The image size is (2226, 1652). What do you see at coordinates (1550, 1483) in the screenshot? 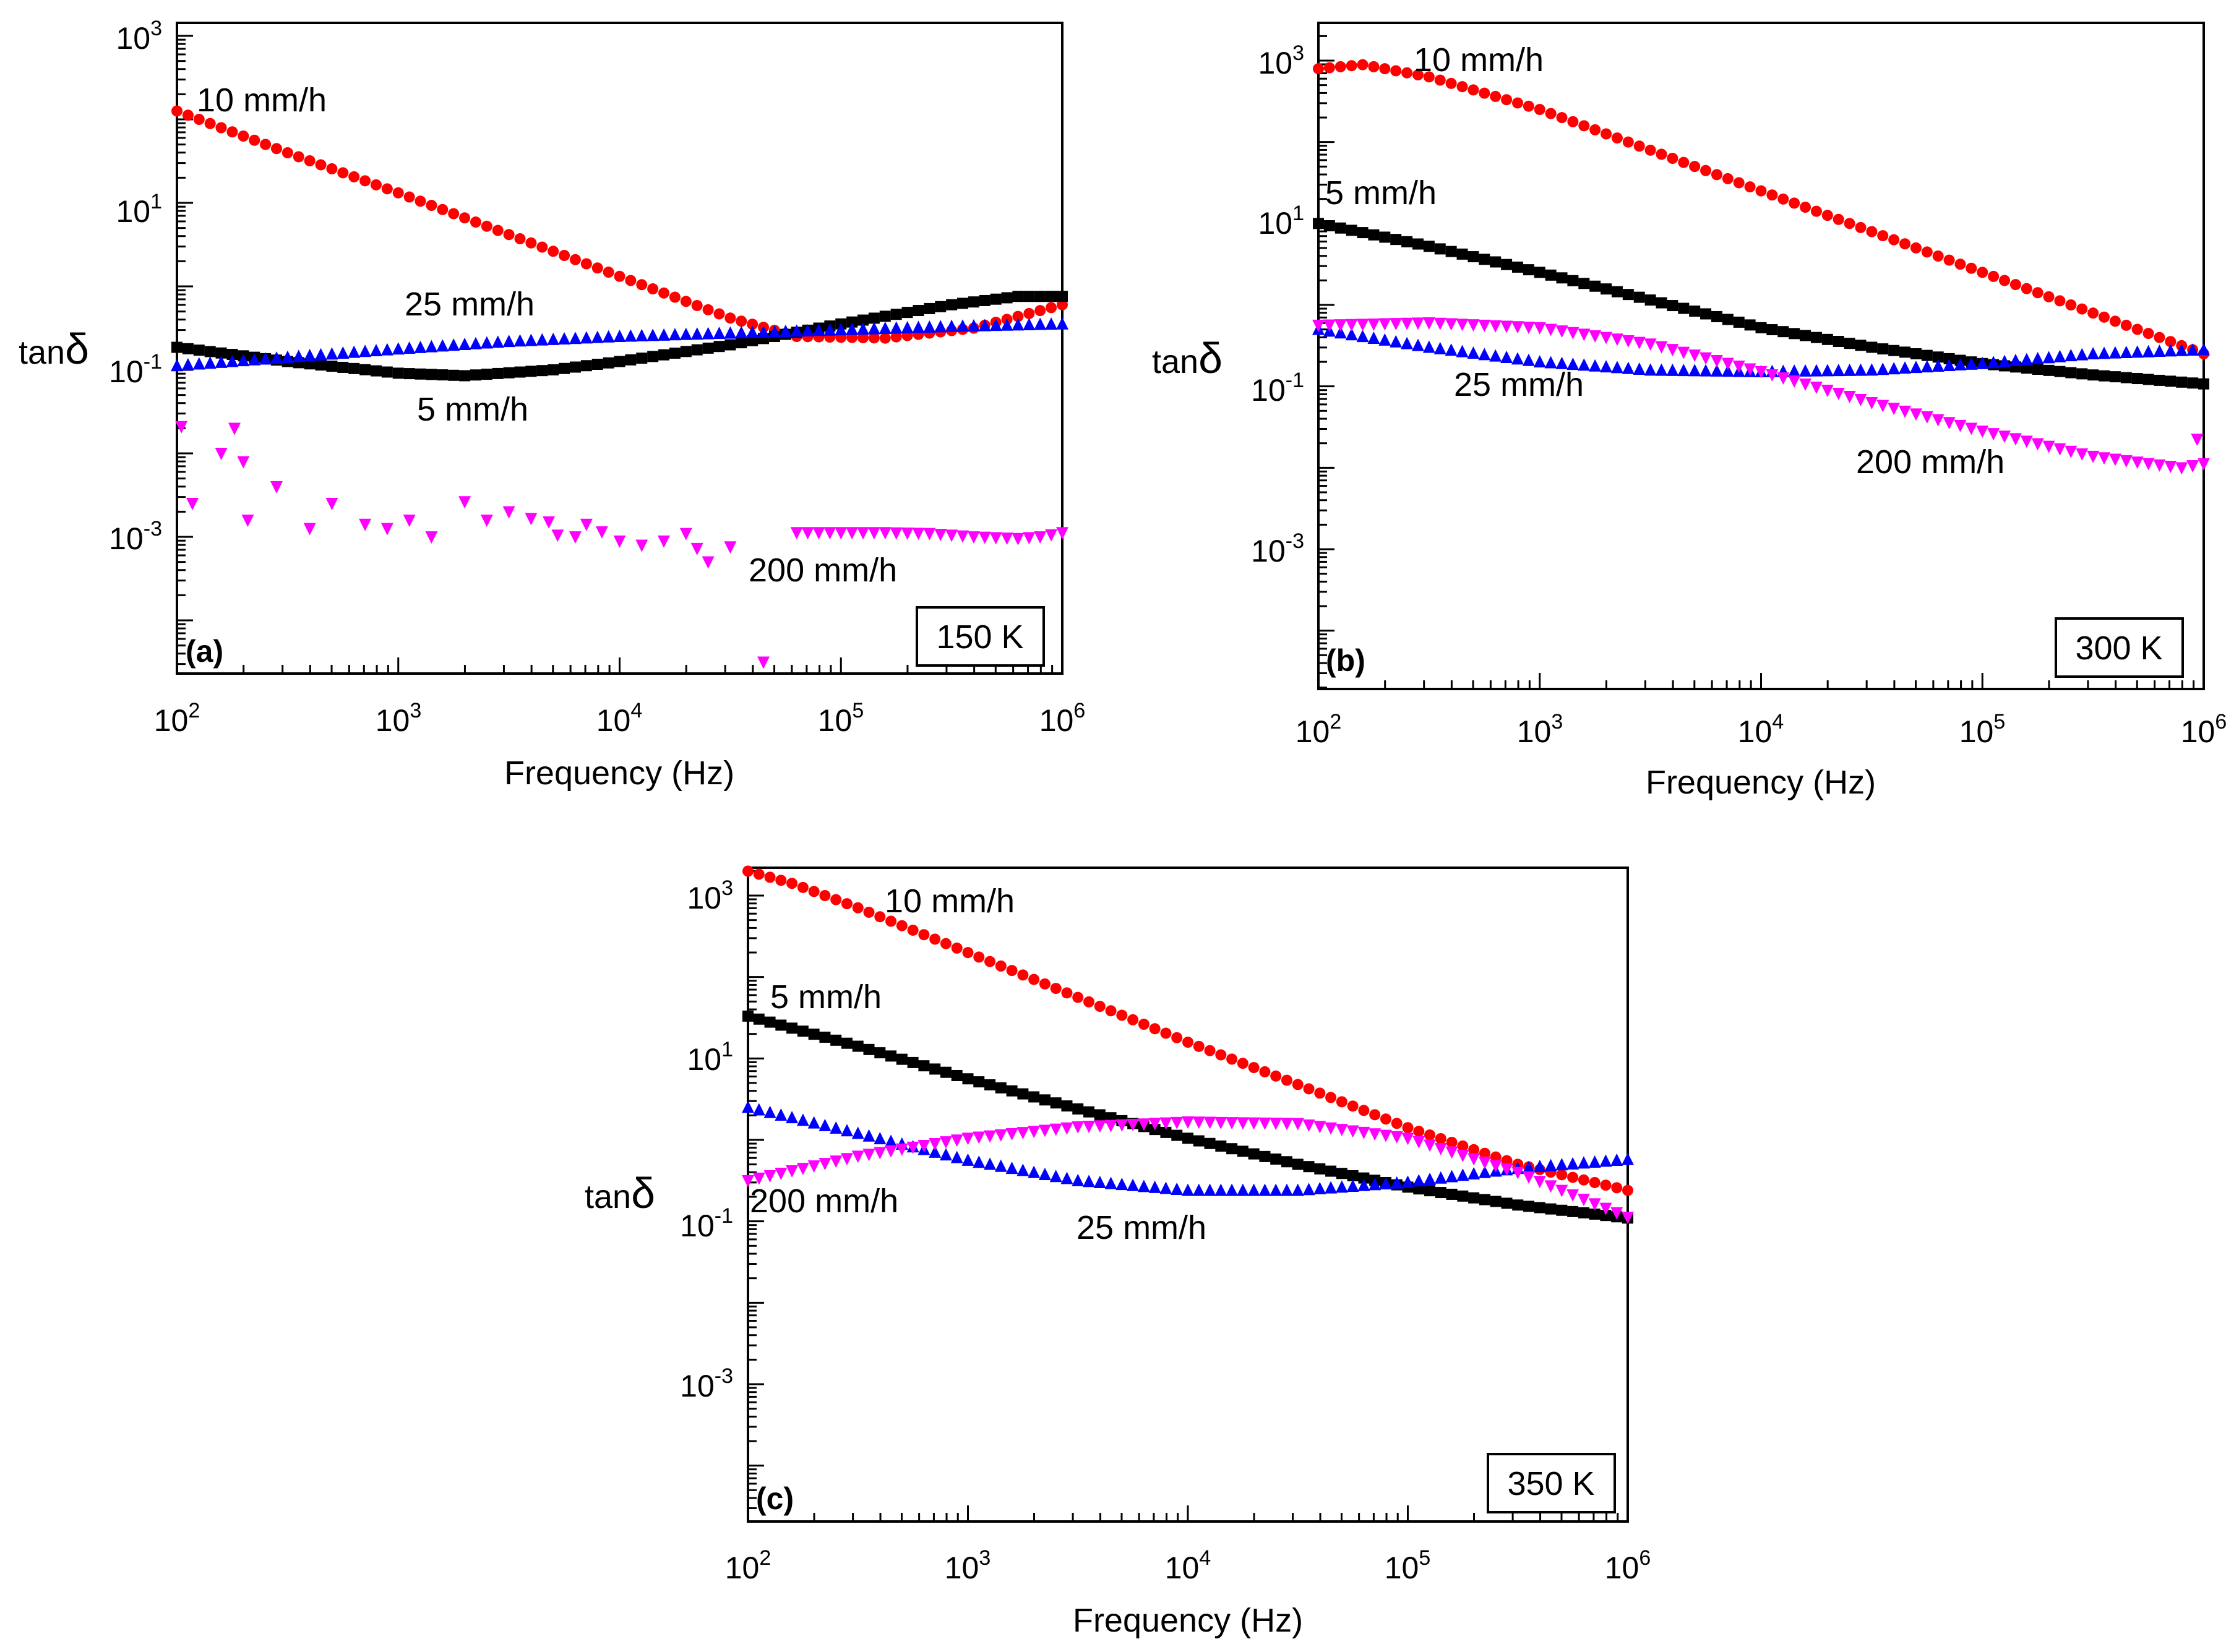
I see `temperature-label-c: 350 K` at bounding box center [1550, 1483].